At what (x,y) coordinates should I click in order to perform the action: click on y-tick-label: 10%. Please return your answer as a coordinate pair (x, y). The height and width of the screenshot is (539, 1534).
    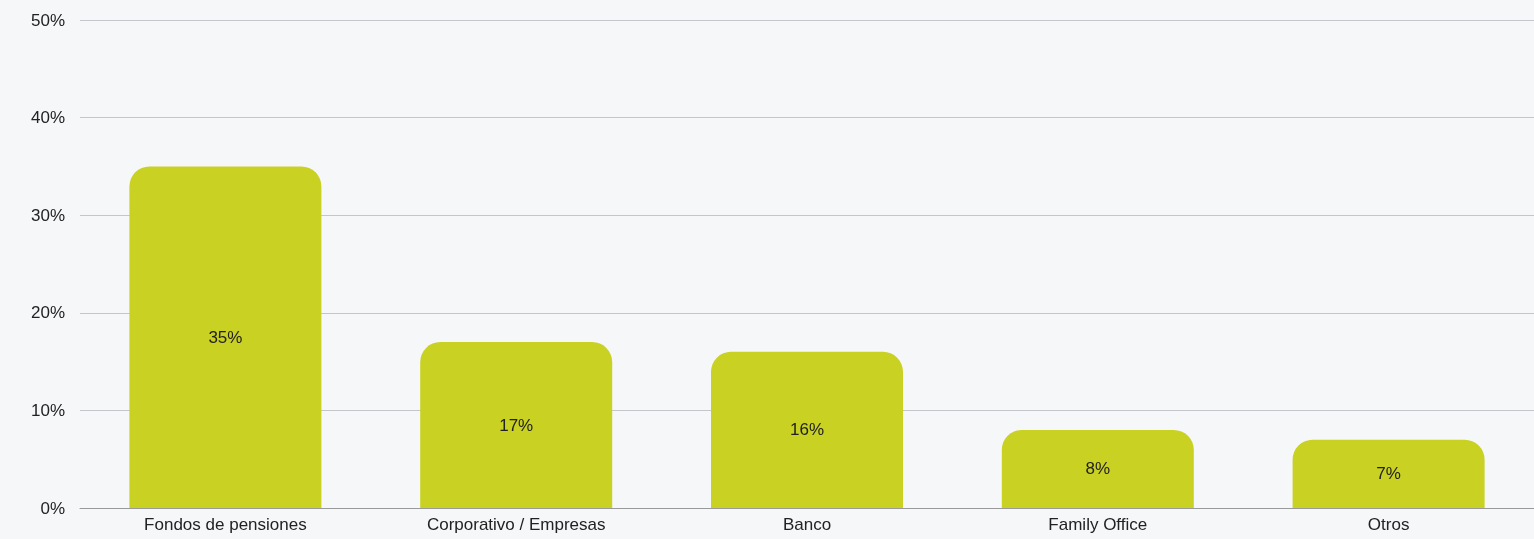
    Looking at the image, I should click on (47, 410).